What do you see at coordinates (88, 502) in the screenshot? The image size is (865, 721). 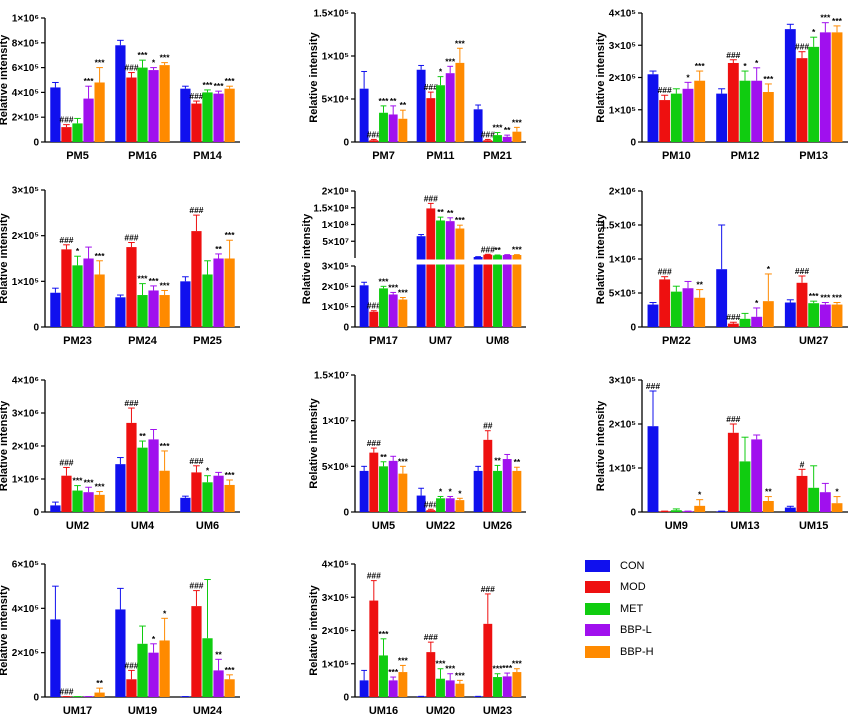 I see `p7-bar-um2-bbp-l` at bounding box center [88, 502].